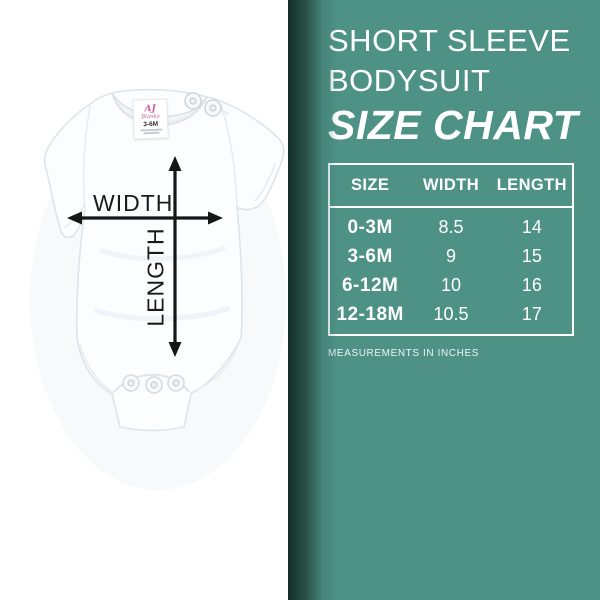  I want to click on length-cell: 17, so click(531, 314).